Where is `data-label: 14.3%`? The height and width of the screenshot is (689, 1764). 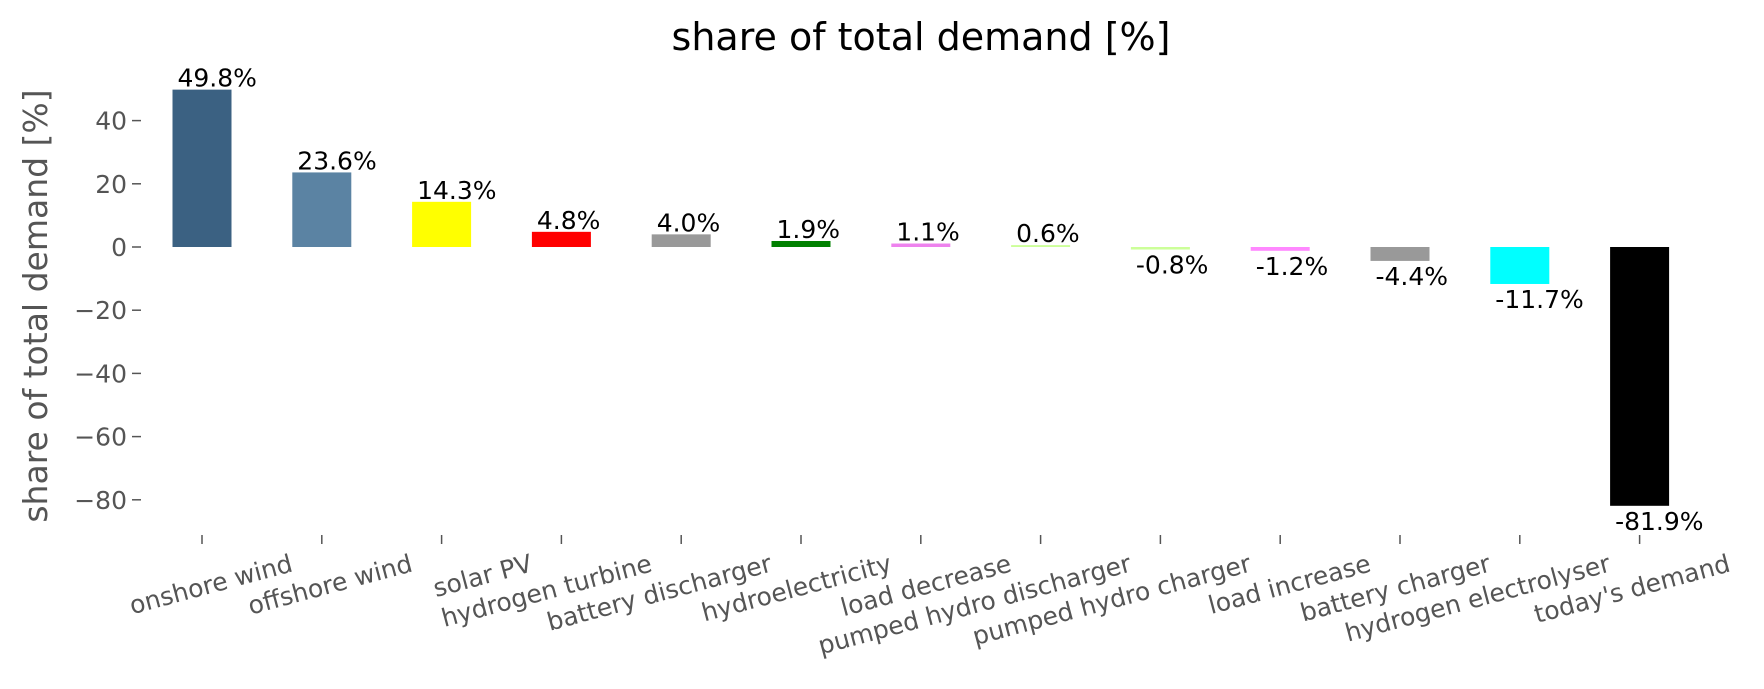 data-label: 14.3% is located at coordinates (456, 190).